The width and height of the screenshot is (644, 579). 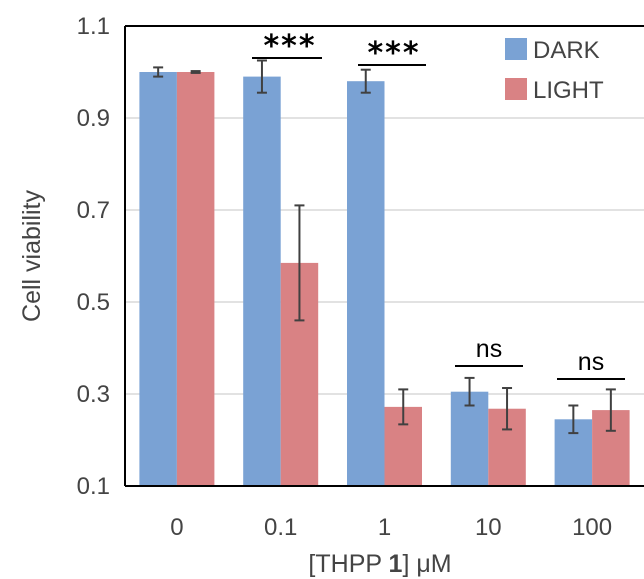 What do you see at coordinates (592, 527) in the screenshot?
I see `x-tick-100: 100` at bounding box center [592, 527].